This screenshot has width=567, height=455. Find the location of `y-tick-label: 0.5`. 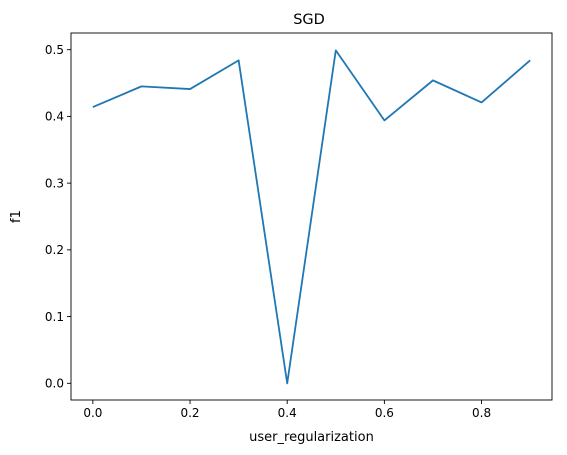

y-tick-label: 0.5 is located at coordinates (54, 50).